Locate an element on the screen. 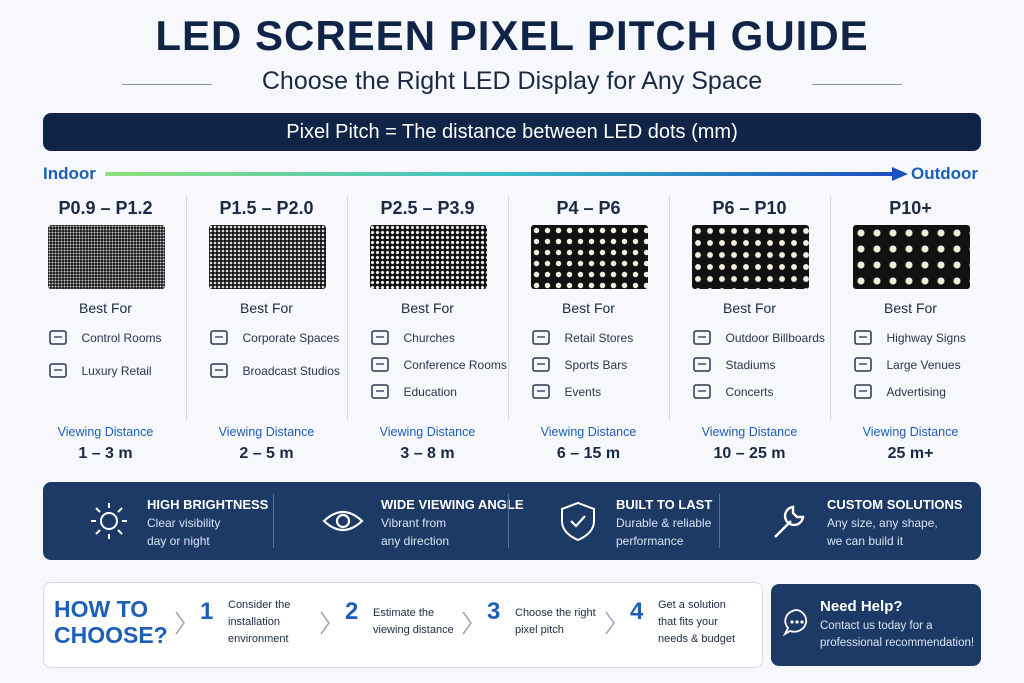 The height and width of the screenshot is (683, 1024). use-item: Luxury Retail is located at coordinates (116, 371).